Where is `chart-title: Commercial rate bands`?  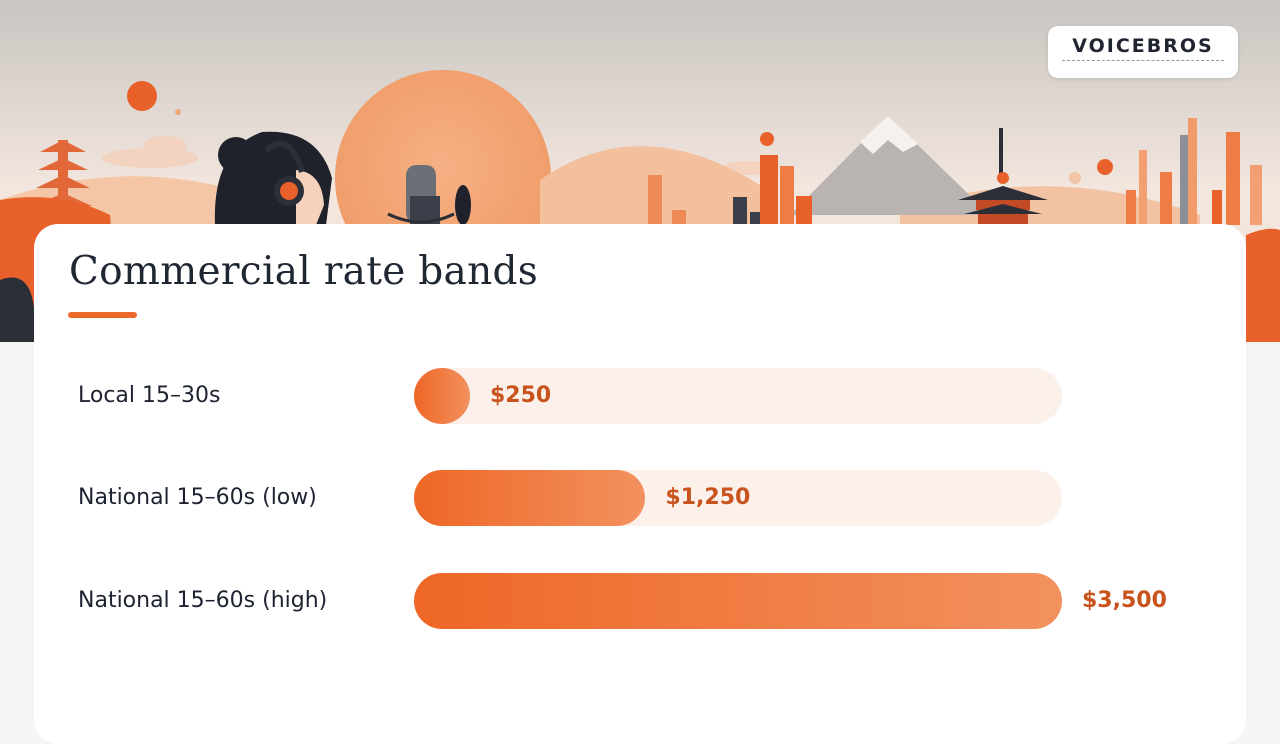
chart-title: Commercial rate bands is located at coordinates (304, 271).